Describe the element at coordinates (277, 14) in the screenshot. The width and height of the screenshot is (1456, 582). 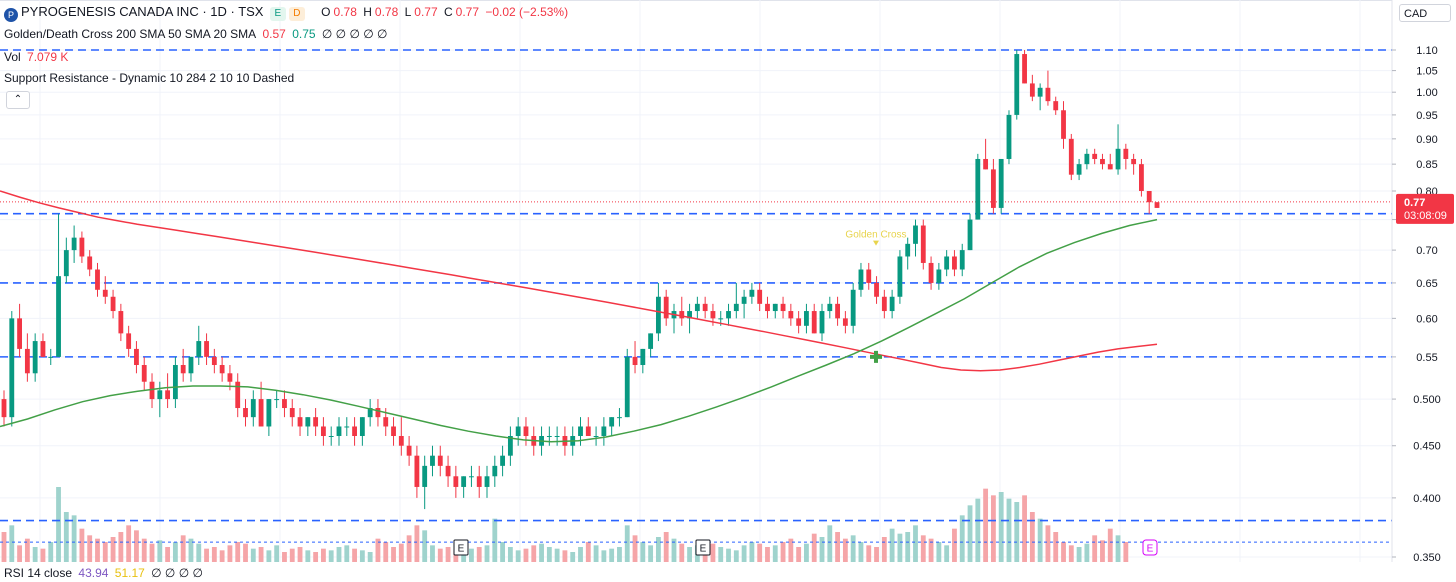
I see `earnings-badge-icon: E` at that location.